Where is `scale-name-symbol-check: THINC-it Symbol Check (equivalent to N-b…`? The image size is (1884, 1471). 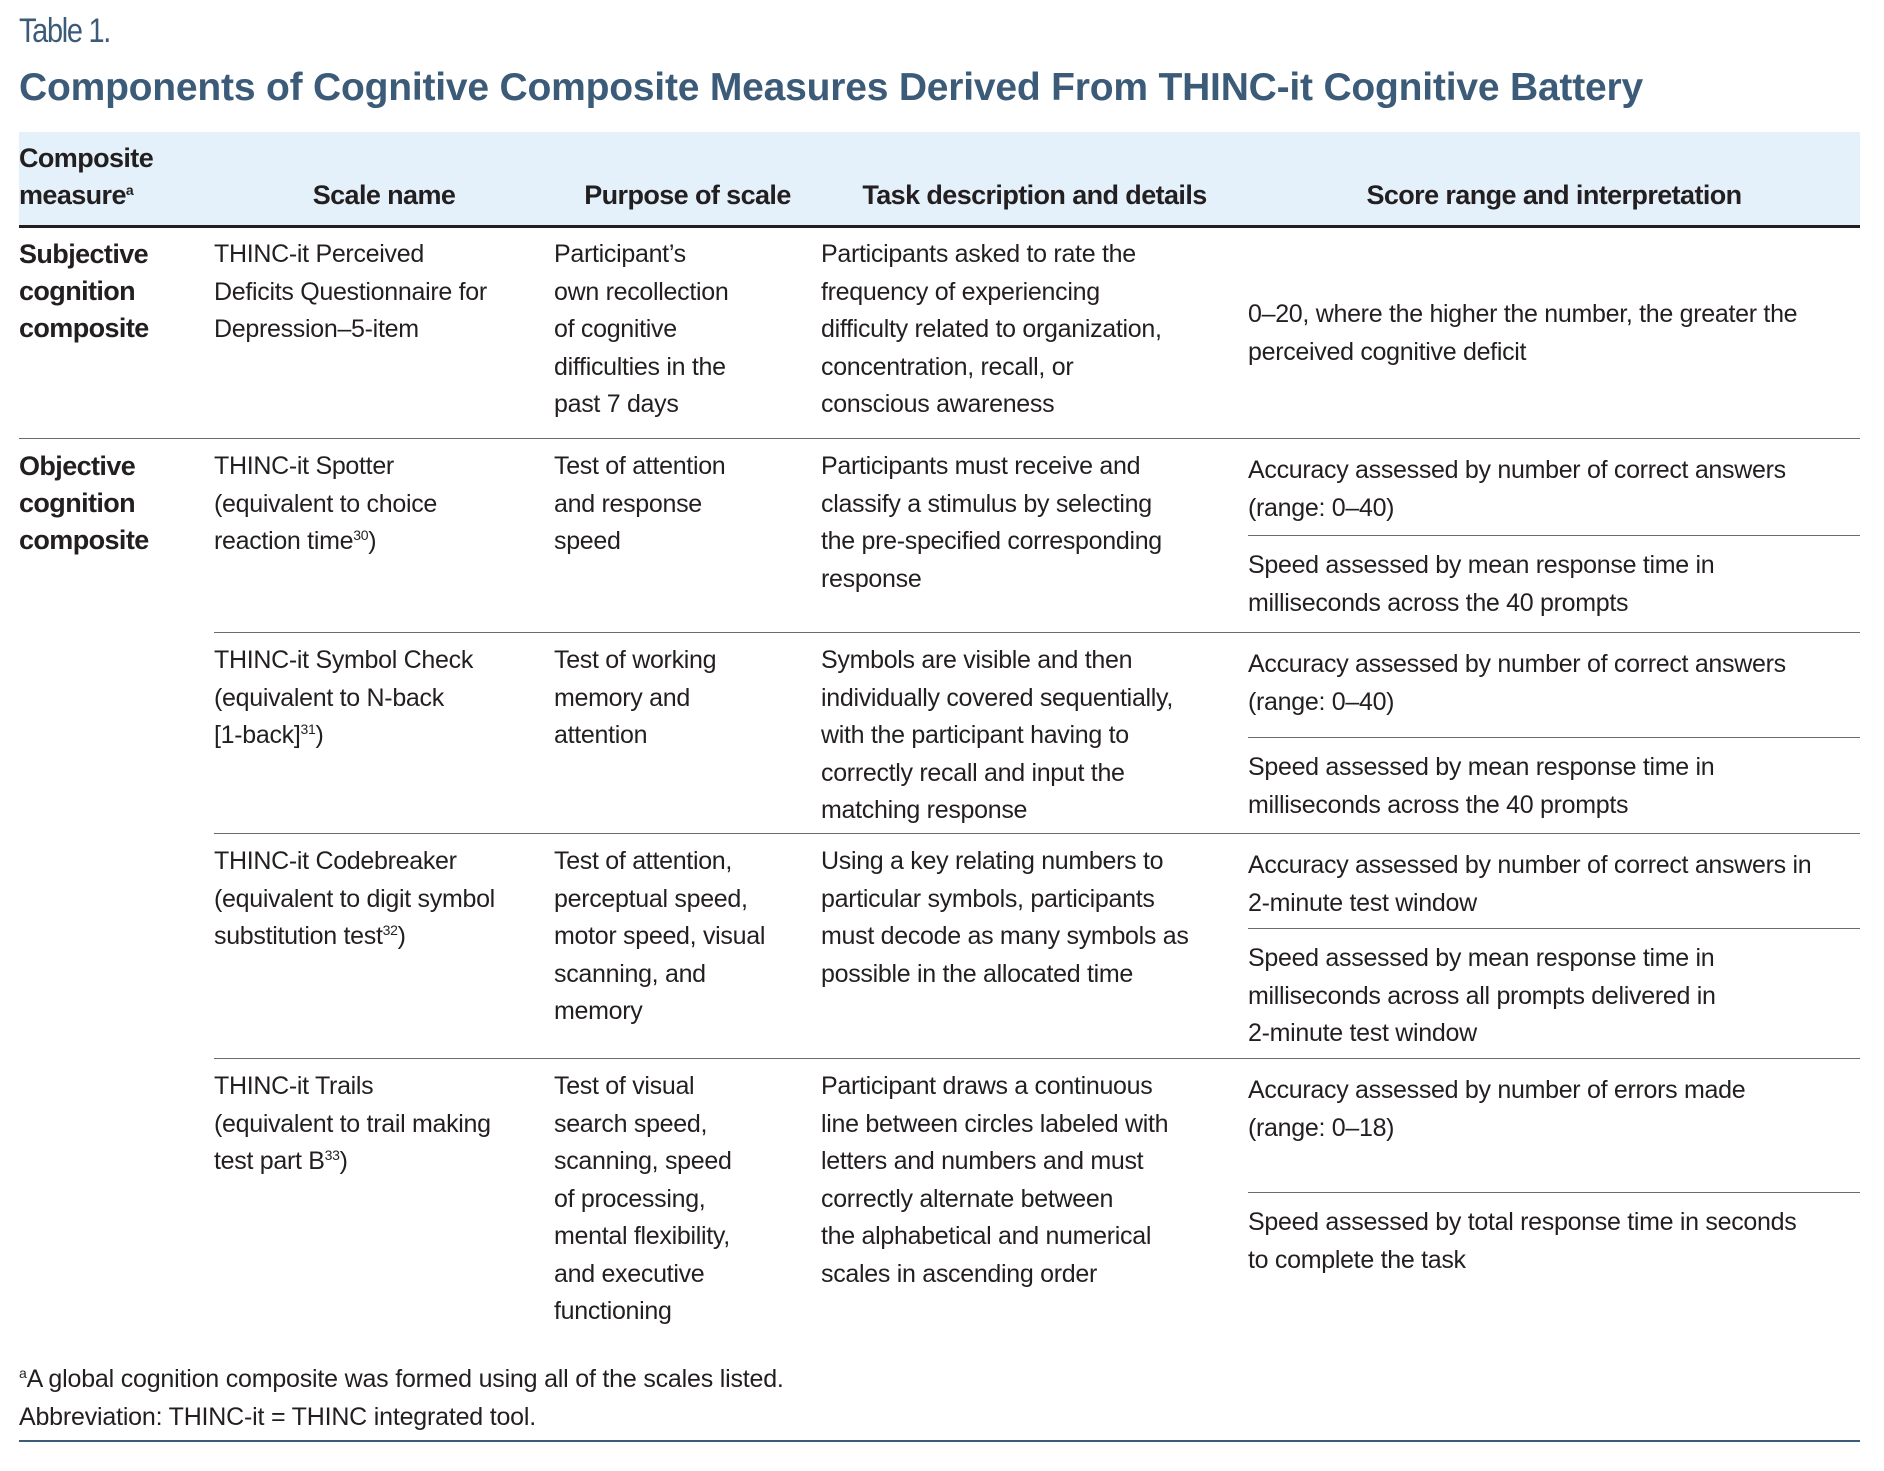
scale-name-symbol-check: THINC-it Symbol Check (equivalent to N-b… is located at coordinates (343, 698).